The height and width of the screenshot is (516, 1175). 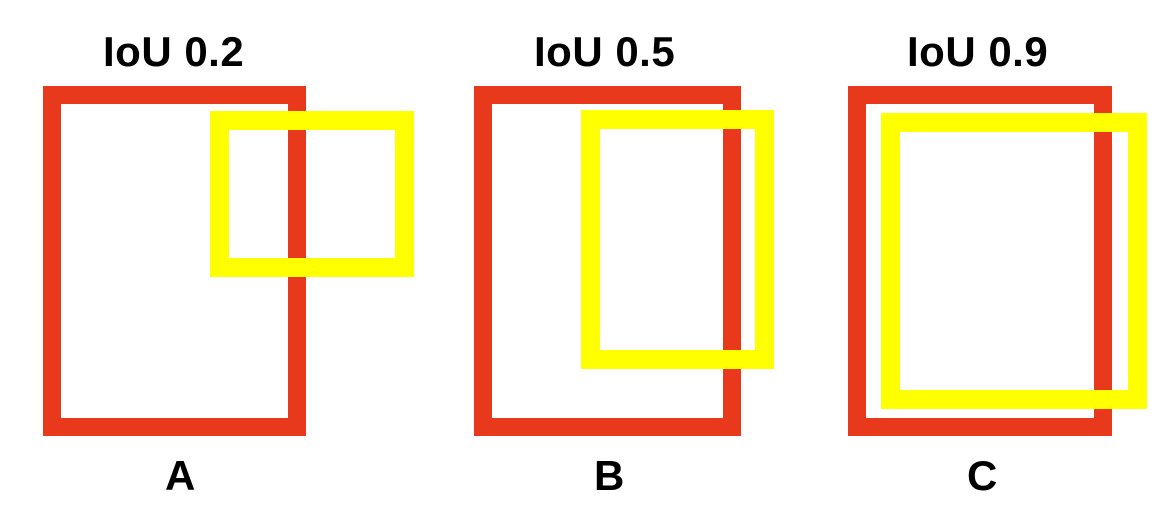 What do you see at coordinates (609, 475) in the screenshot?
I see `panel-b-label: B` at bounding box center [609, 475].